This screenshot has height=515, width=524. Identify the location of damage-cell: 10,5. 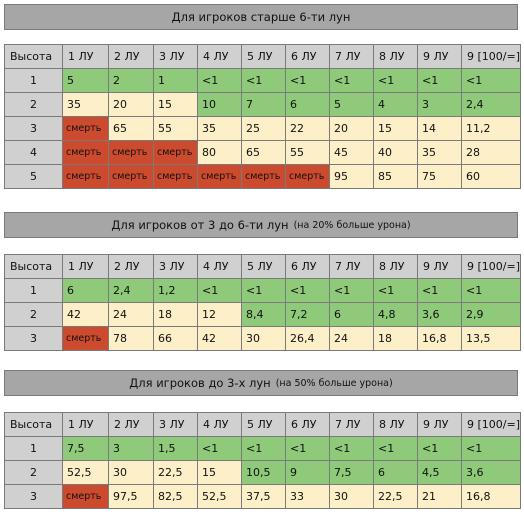
(263, 472).